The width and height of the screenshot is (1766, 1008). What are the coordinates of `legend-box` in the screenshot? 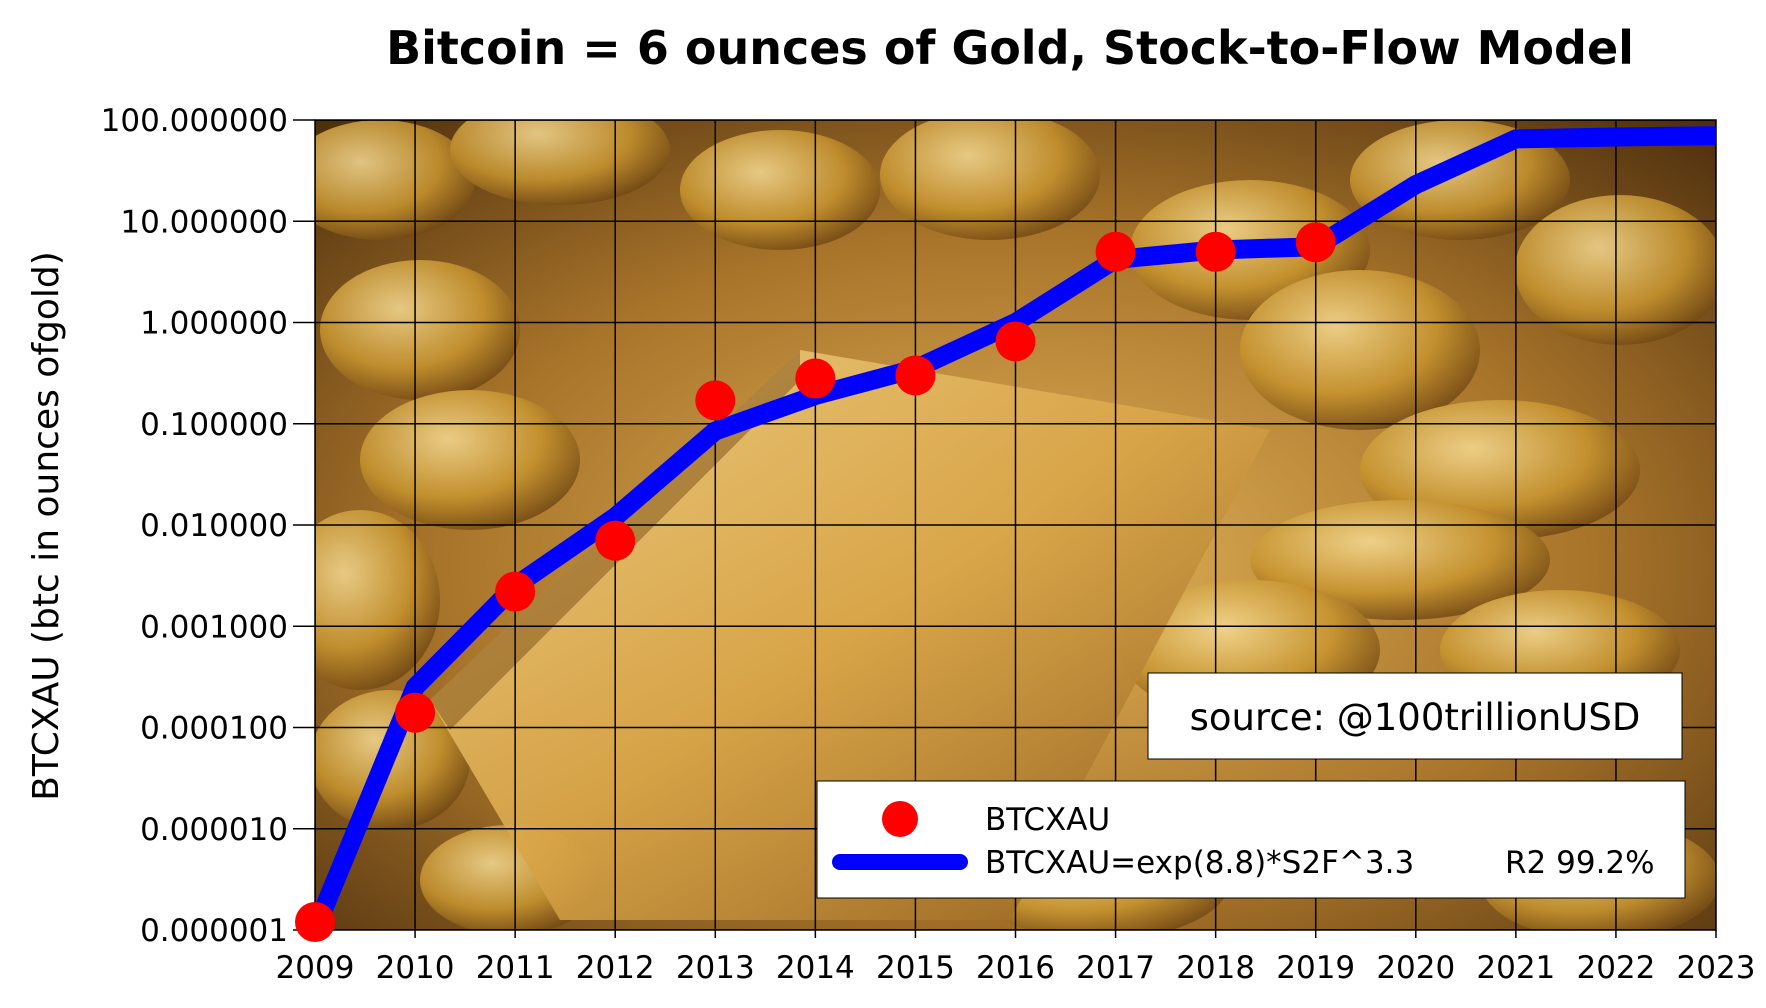 It's located at (1251, 839).